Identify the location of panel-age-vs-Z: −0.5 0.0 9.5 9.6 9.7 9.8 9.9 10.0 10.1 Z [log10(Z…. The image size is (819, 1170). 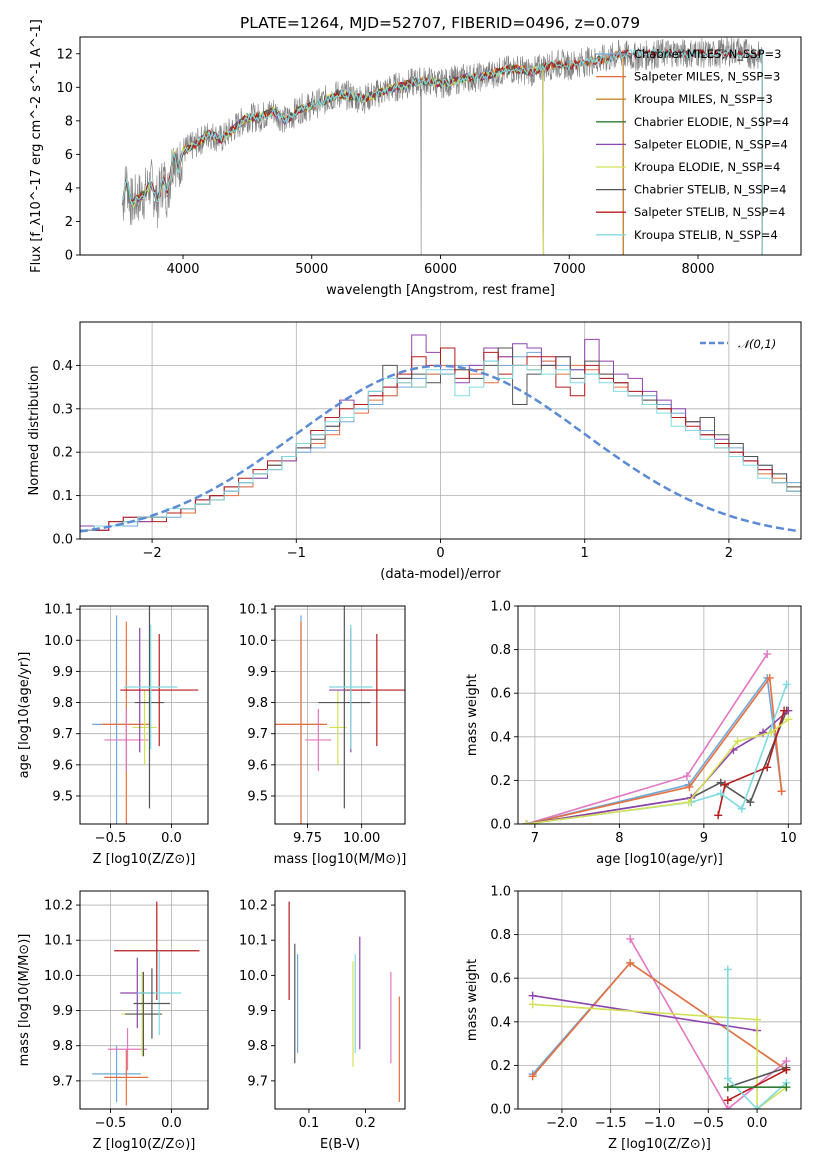
(113, 735).